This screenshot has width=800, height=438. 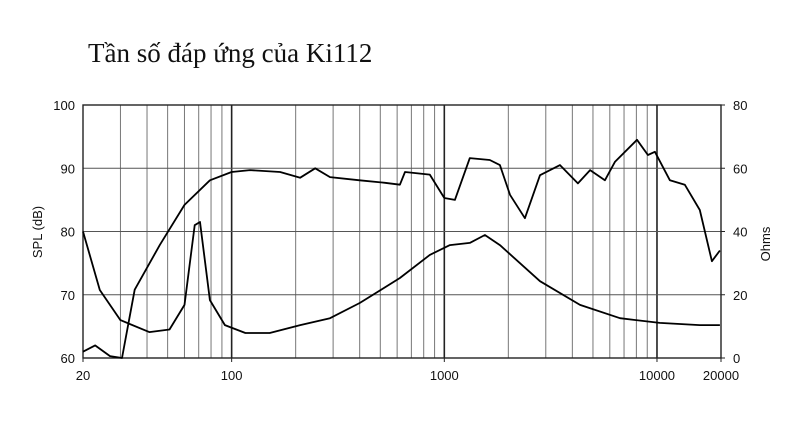 I want to click on x-tick-label: 100, so click(x=232, y=375).